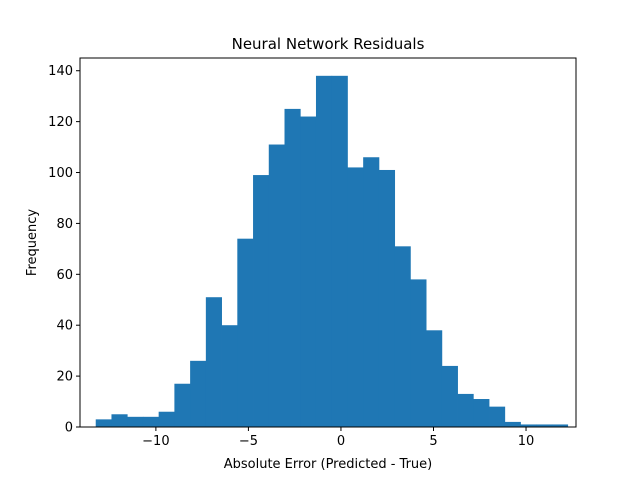 This screenshot has height=480, width=640. I want to click on x-axis-label: Absolute Error (Predicted - True), so click(328, 464).